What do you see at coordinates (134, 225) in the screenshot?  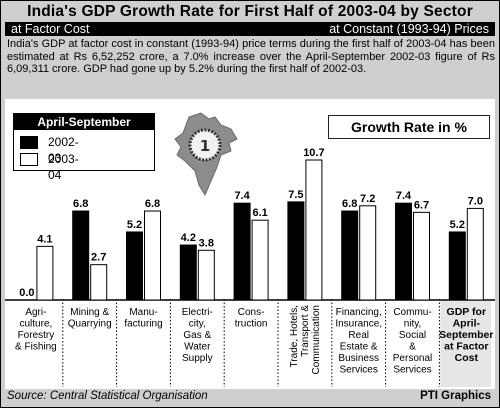 I see `data-label-2002-03-2: 5.2` at bounding box center [134, 225].